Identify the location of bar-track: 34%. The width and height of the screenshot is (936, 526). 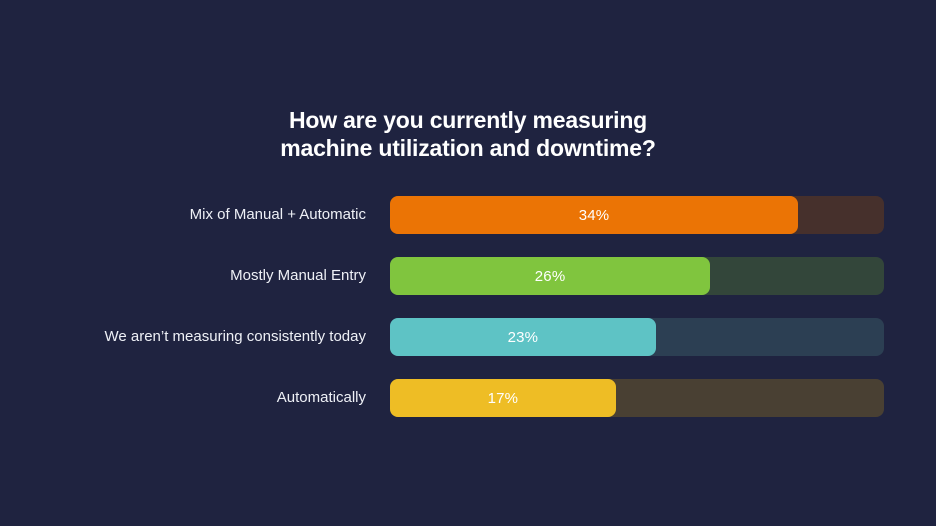
(637, 215).